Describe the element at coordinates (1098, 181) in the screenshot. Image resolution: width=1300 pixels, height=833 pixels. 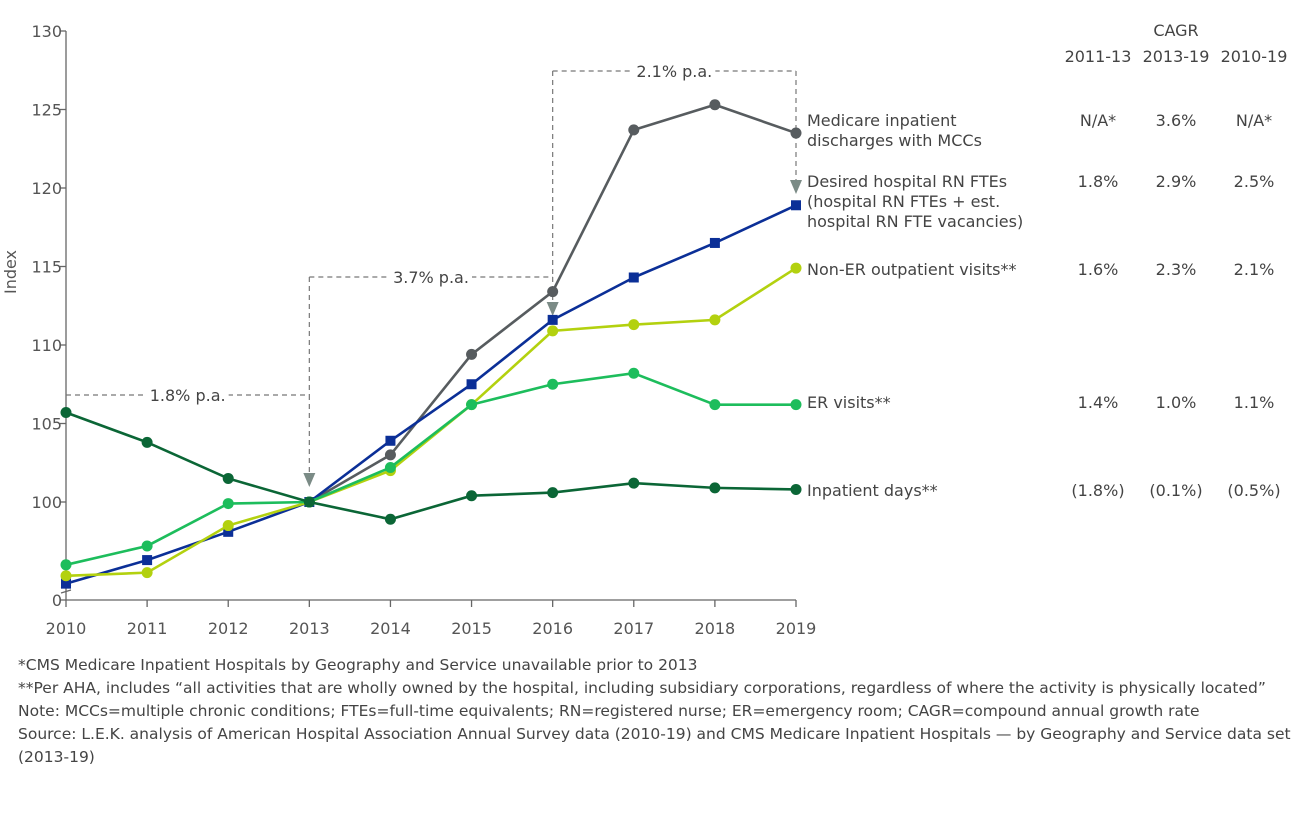
I see `cagr-value: 1.8%` at that location.